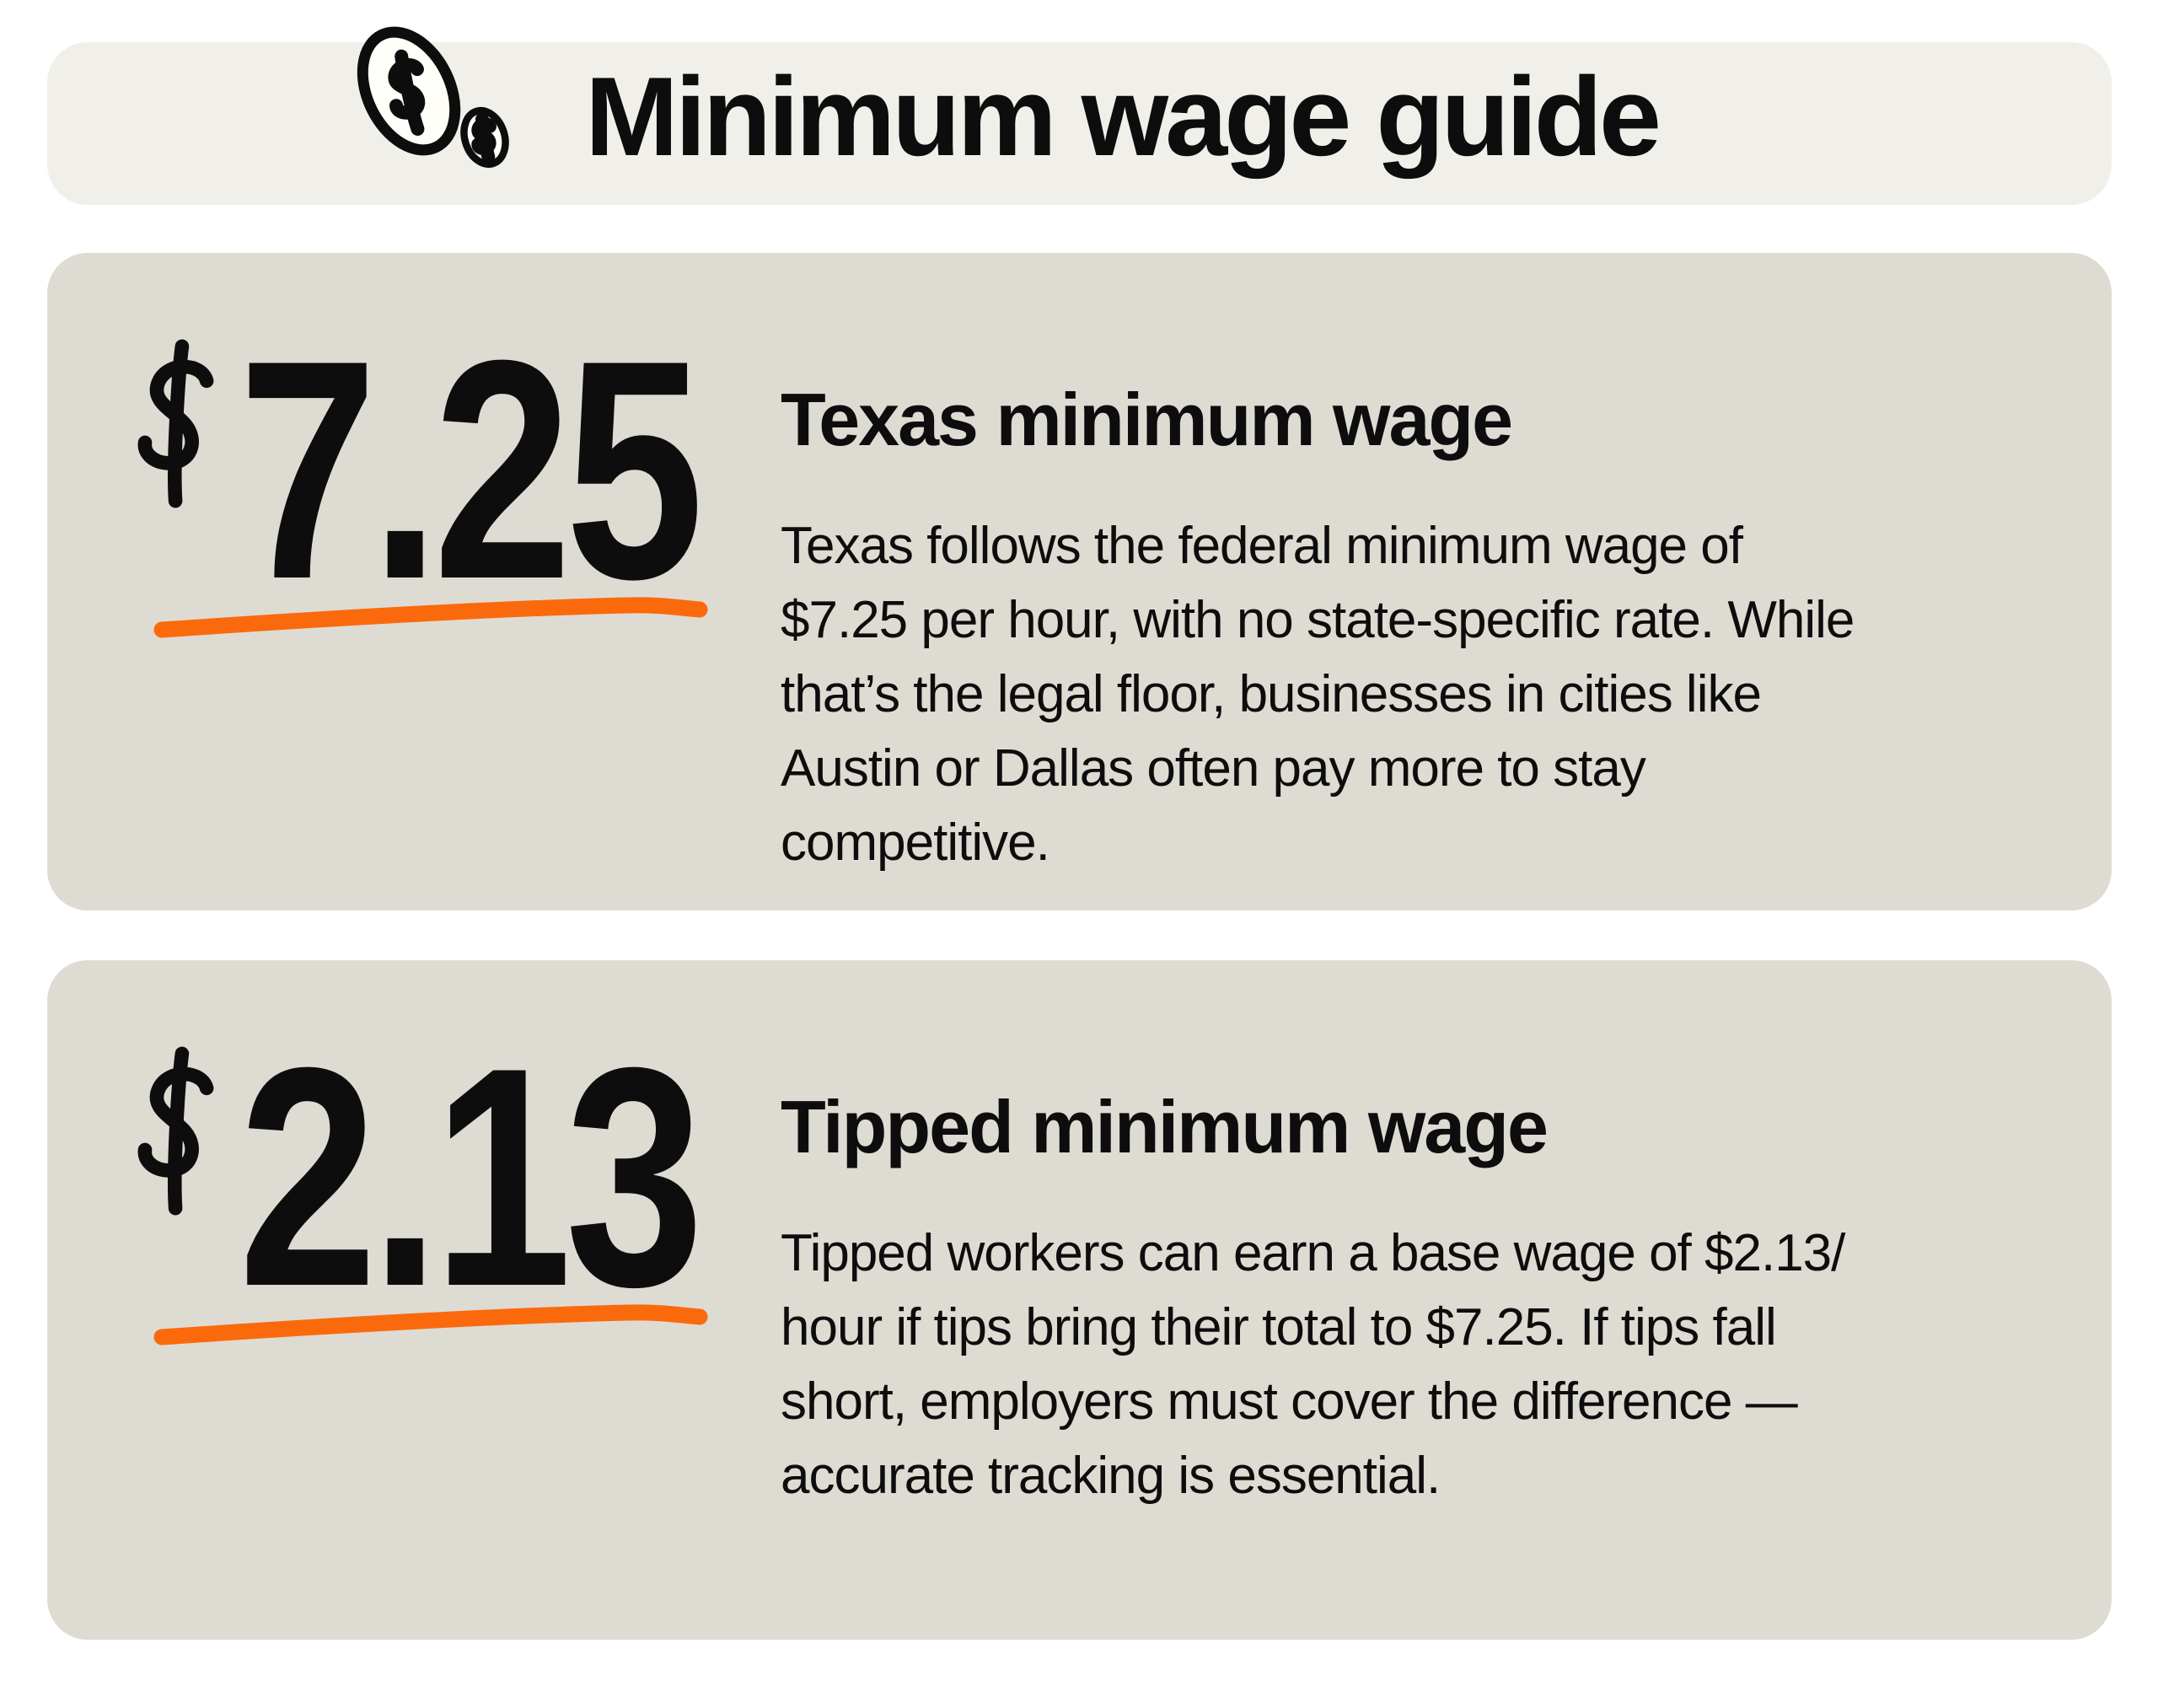 The height and width of the screenshot is (1708, 2158). I want to click on amount-column: 7.25, so click(431, 582).